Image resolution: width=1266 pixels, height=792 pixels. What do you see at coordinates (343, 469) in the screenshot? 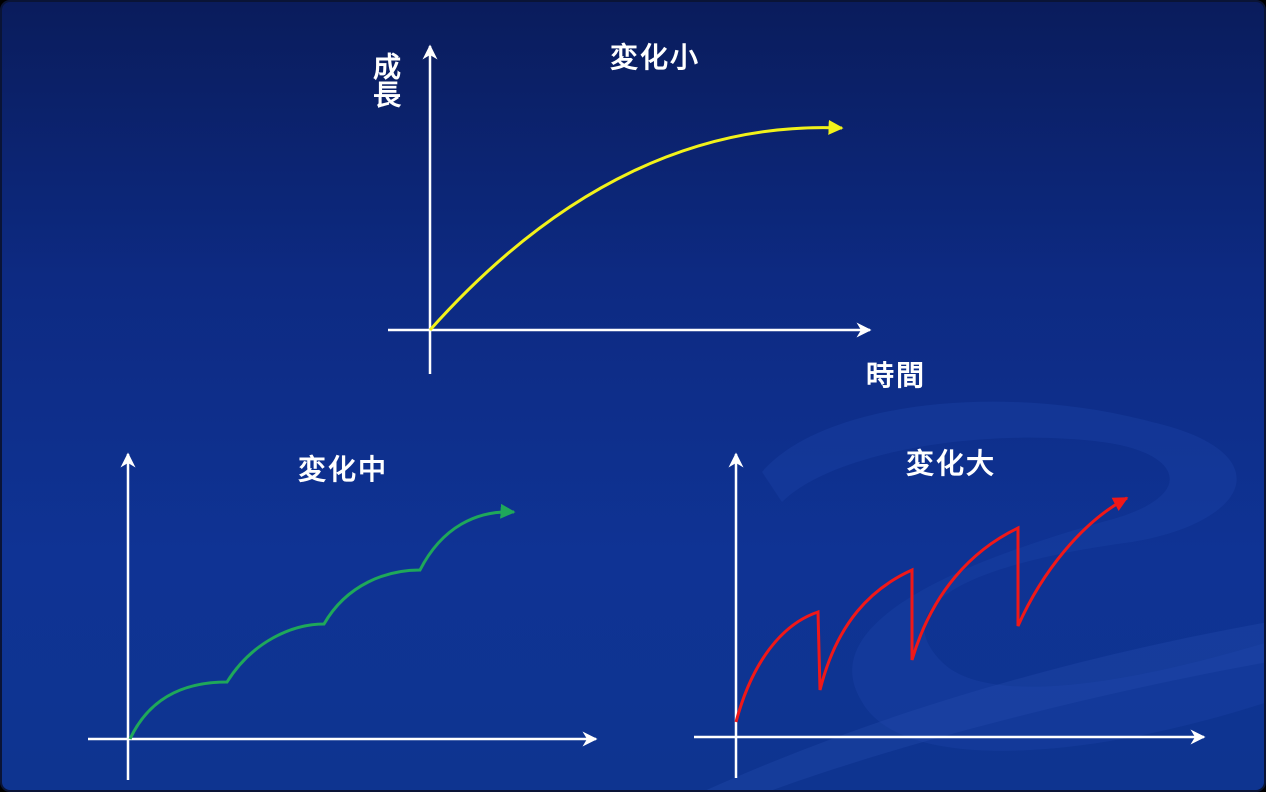
I see `medium-title: 変化中` at bounding box center [343, 469].